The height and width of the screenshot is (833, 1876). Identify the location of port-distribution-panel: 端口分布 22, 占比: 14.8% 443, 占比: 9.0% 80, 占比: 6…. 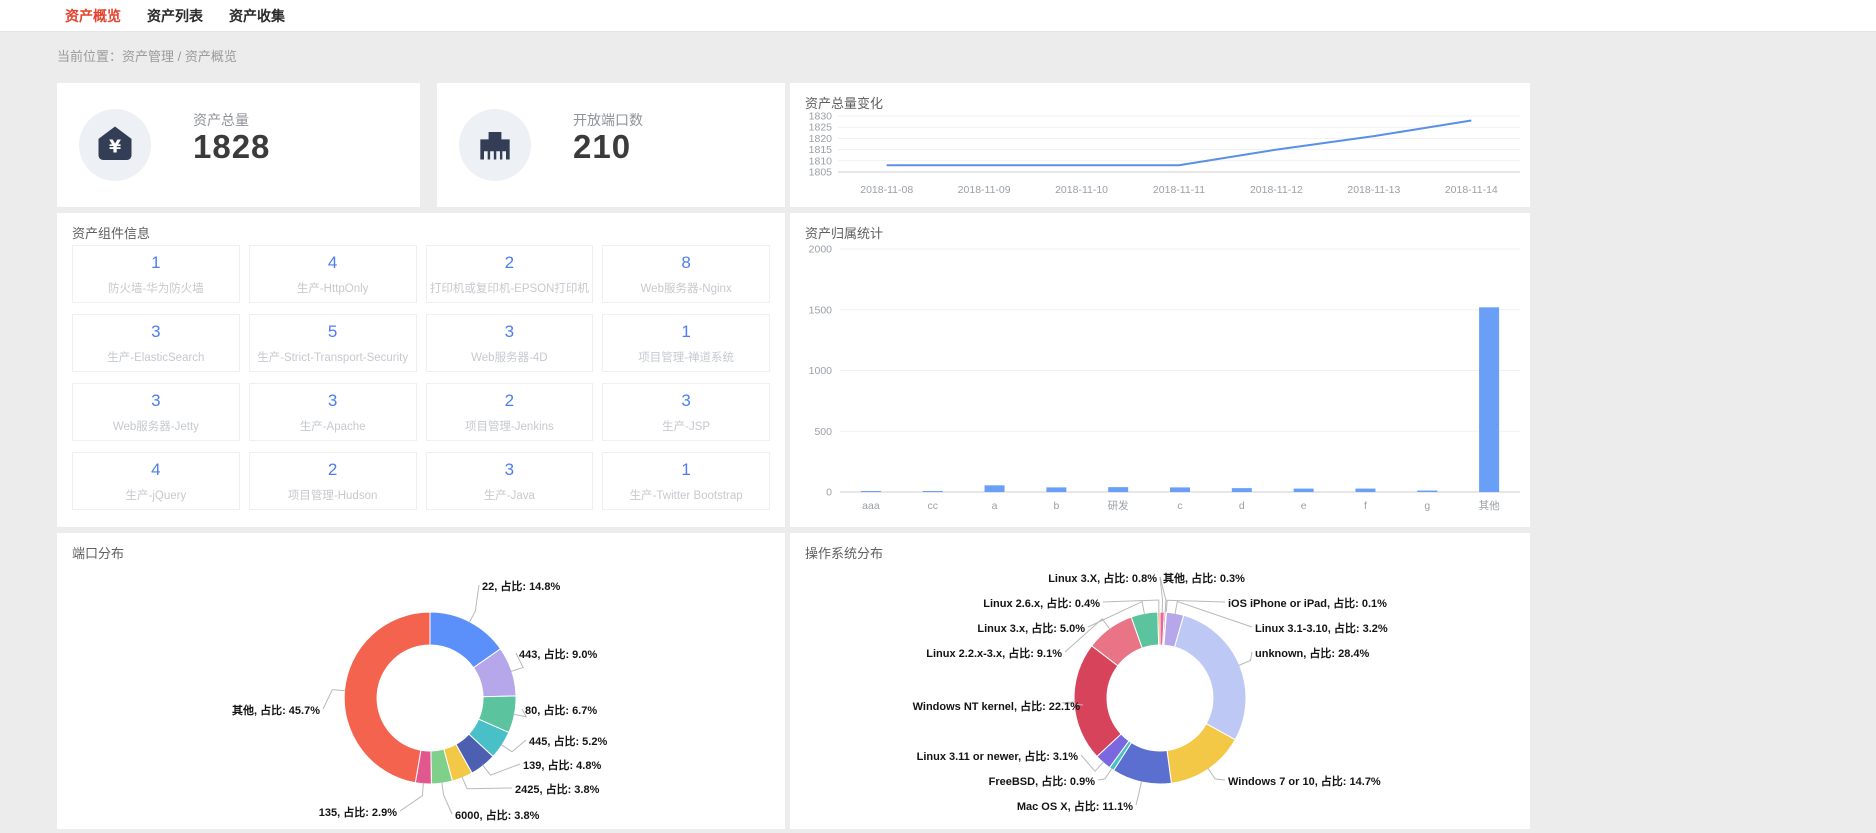
(421, 681).